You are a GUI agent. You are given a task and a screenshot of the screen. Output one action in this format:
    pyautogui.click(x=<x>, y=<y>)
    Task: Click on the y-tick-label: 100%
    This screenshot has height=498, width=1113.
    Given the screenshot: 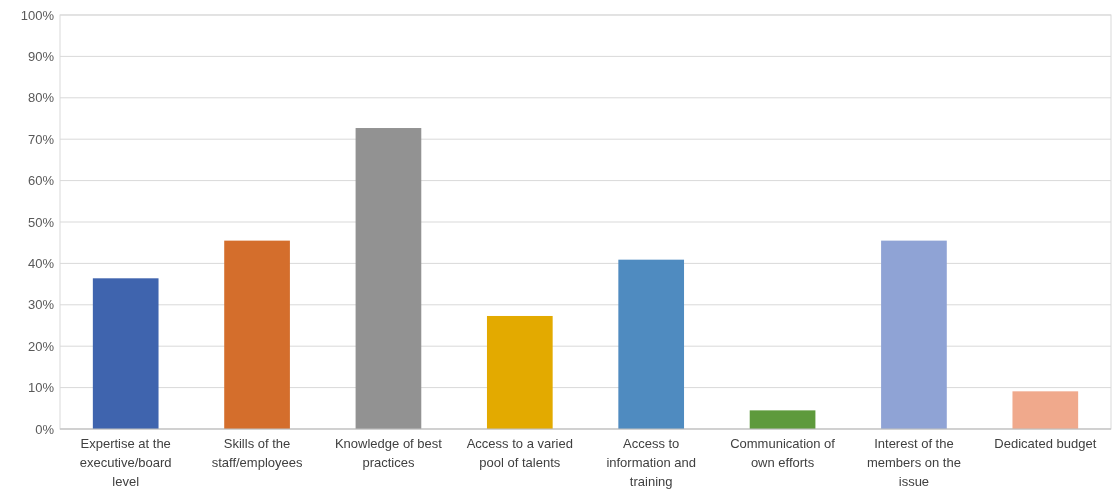 What is the action you would take?
    pyautogui.click(x=37, y=15)
    